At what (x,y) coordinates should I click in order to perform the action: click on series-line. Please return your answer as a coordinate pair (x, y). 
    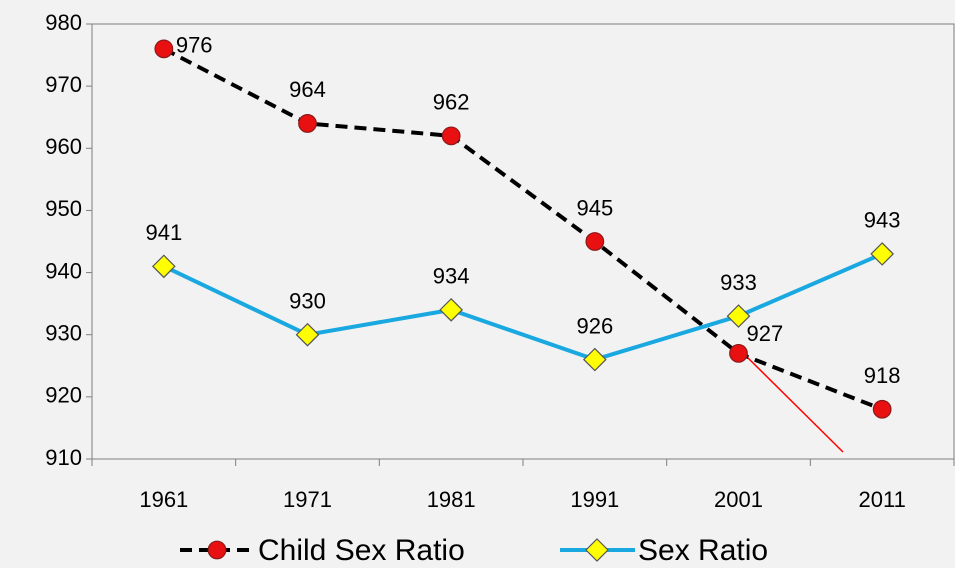
    Looking at the image, I should click on (522, 307).